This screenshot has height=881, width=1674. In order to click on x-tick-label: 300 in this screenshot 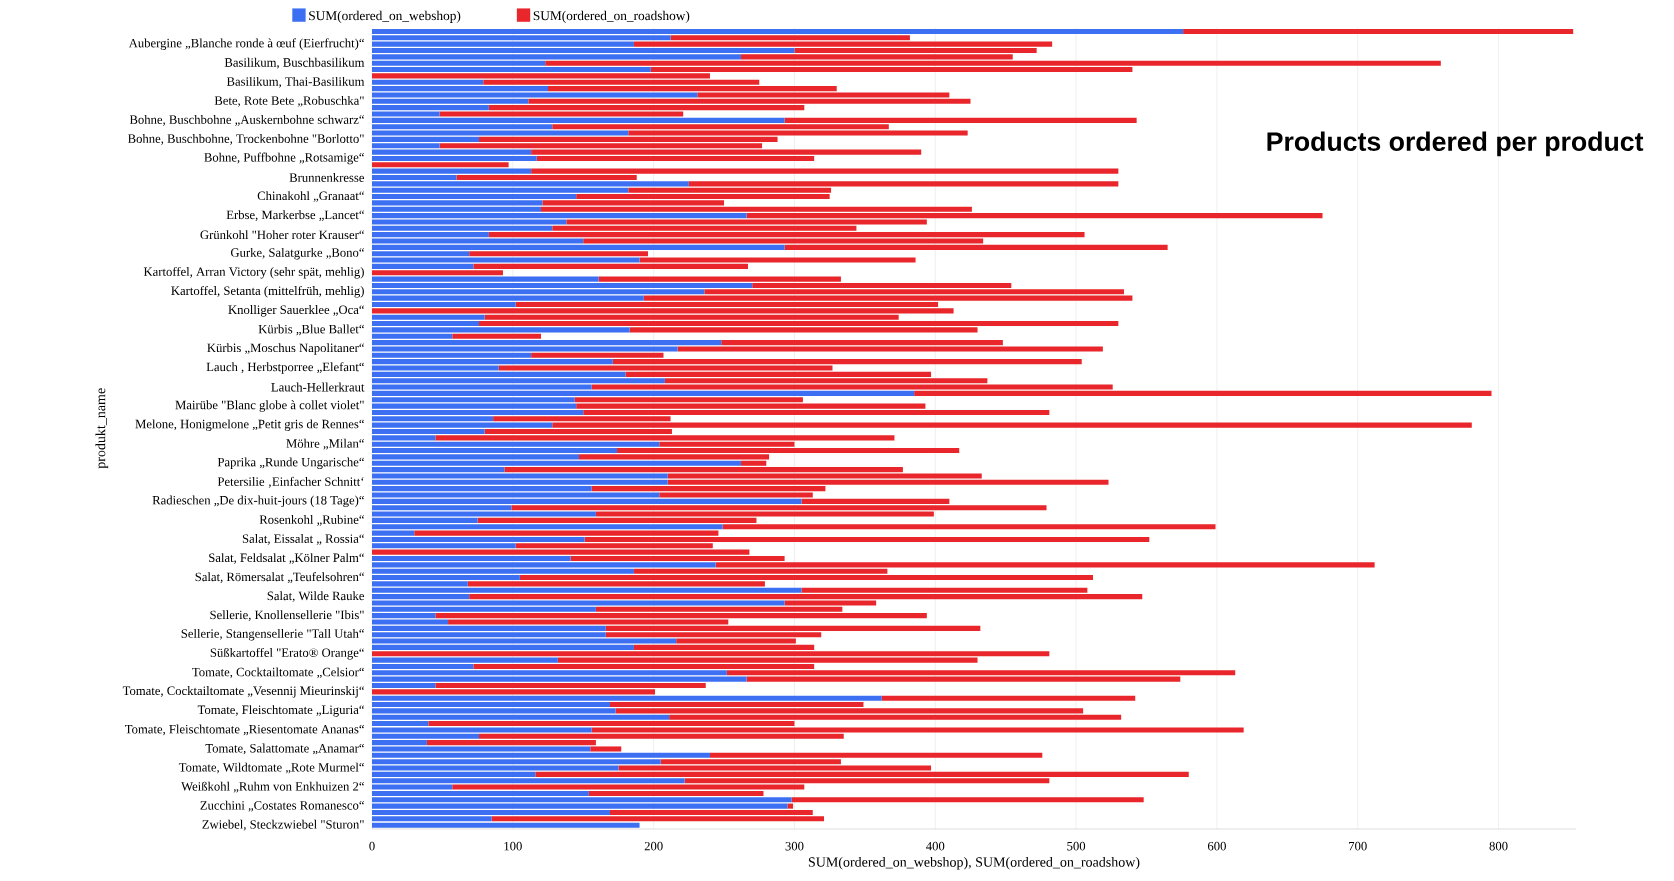, I will do `click(794, 846)`.